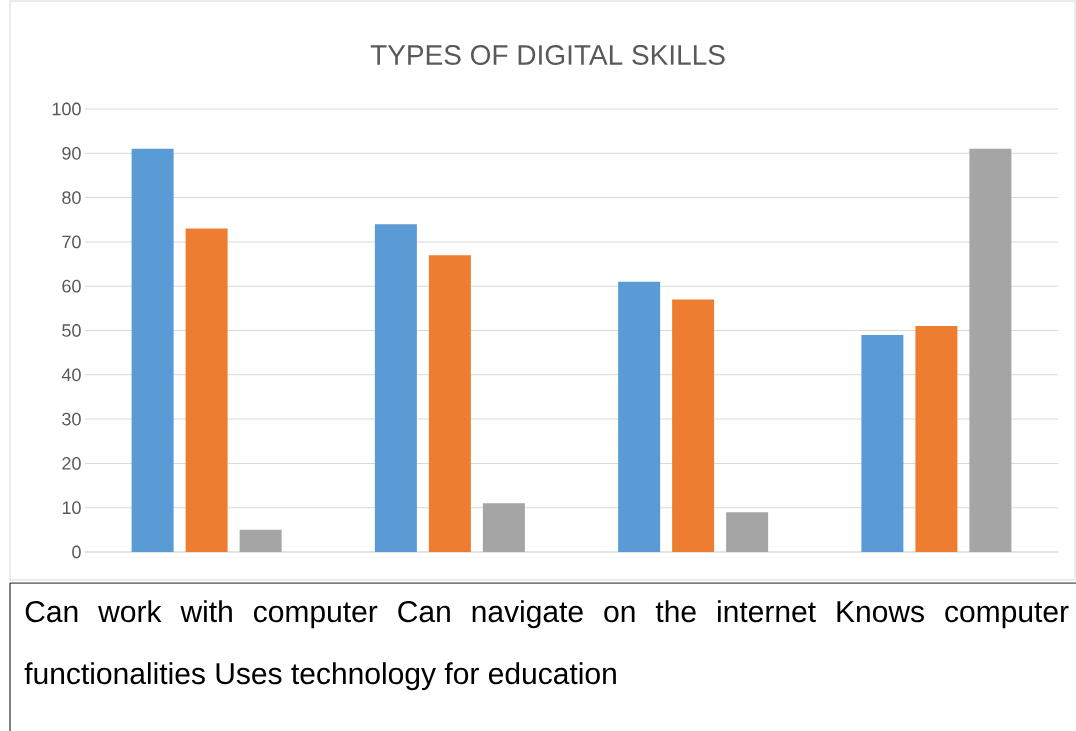 This screenshot has width=1076, height=731. I want to click on y-tick-label: 100, so click(66, 109).